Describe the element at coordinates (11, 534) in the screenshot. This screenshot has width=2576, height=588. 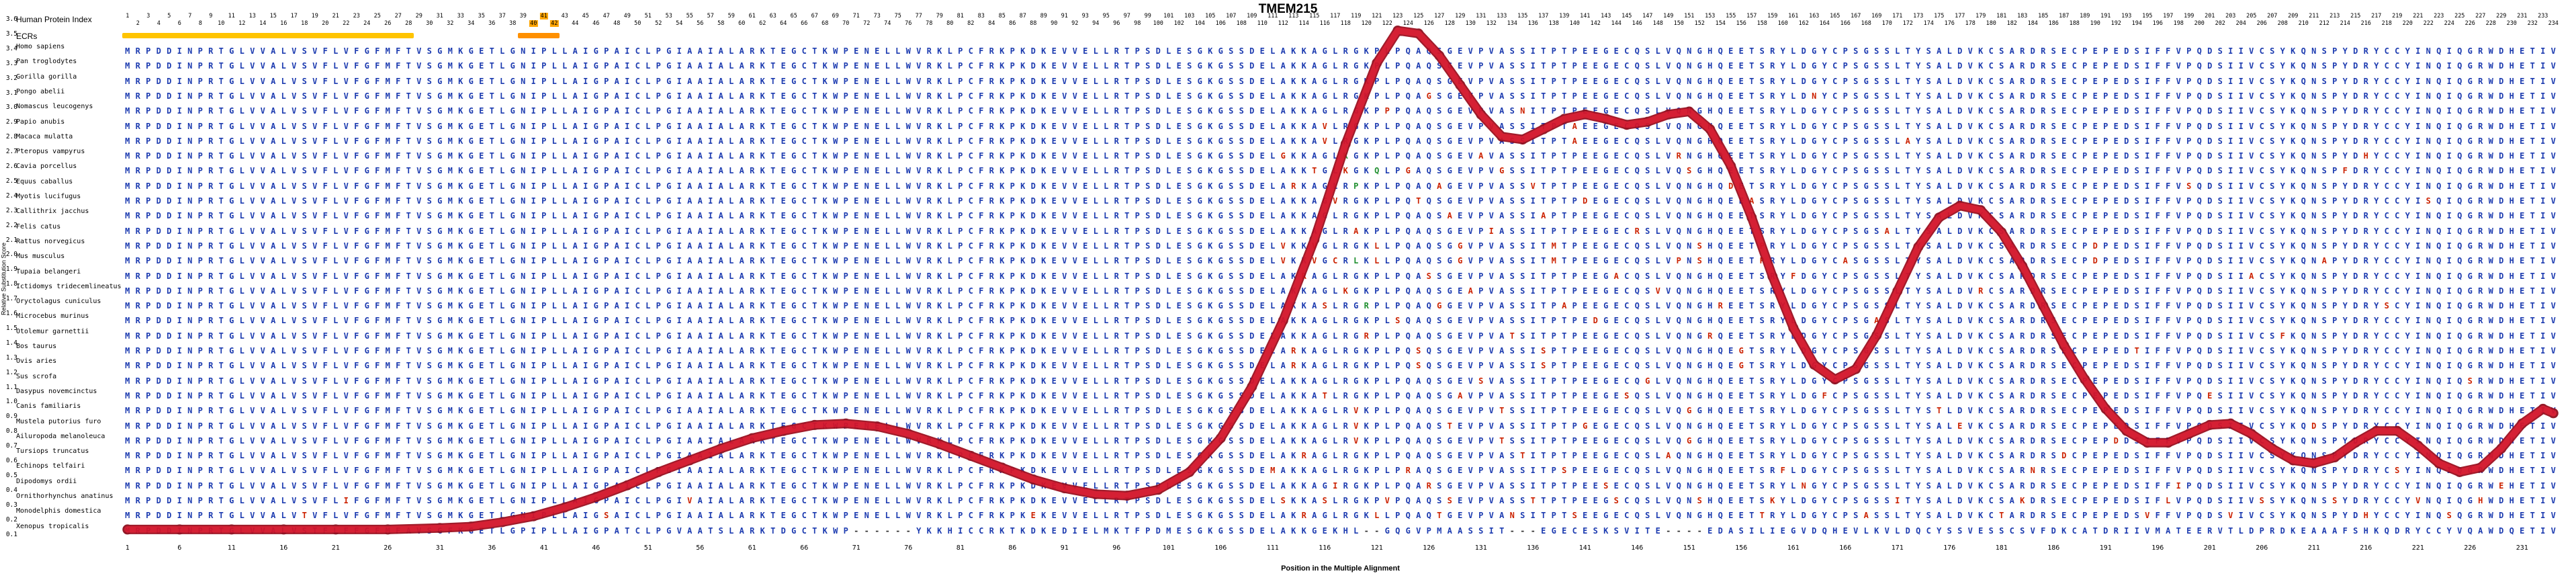
I see `y-tick-label: 0.1` at that location.